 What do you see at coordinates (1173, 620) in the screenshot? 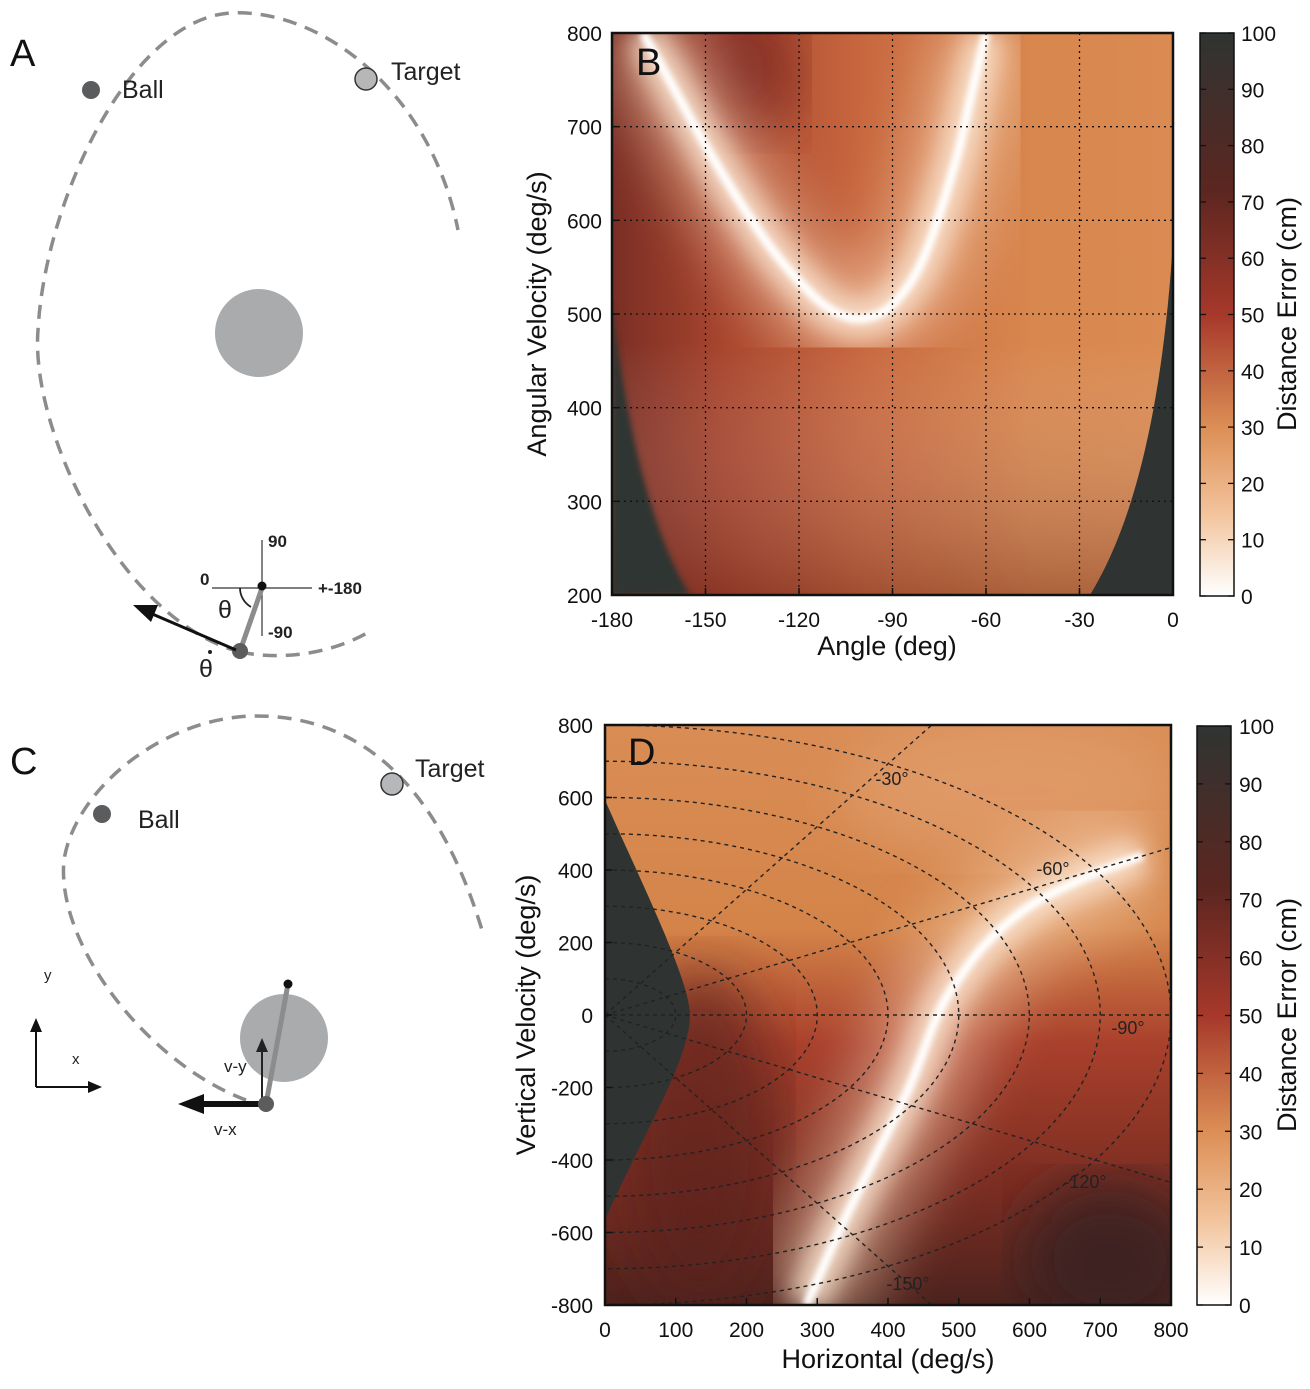
I see `panel-b-x-tick-label: 0` at bounding box center [1173, 620].